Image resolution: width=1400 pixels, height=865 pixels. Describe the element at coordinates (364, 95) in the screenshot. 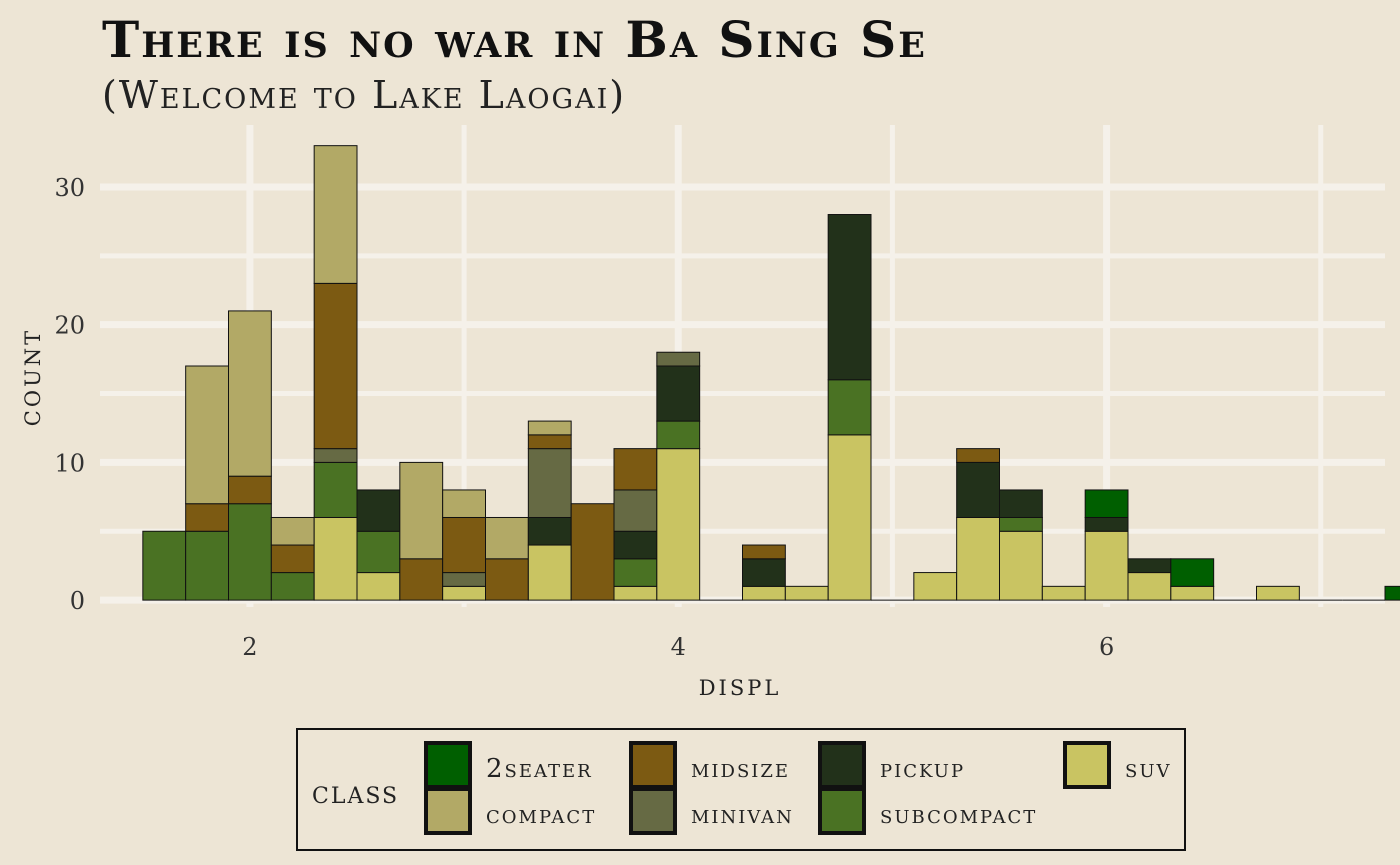

I see `chart-subtitle: (Welcome to Lake Laogai)` at that location.